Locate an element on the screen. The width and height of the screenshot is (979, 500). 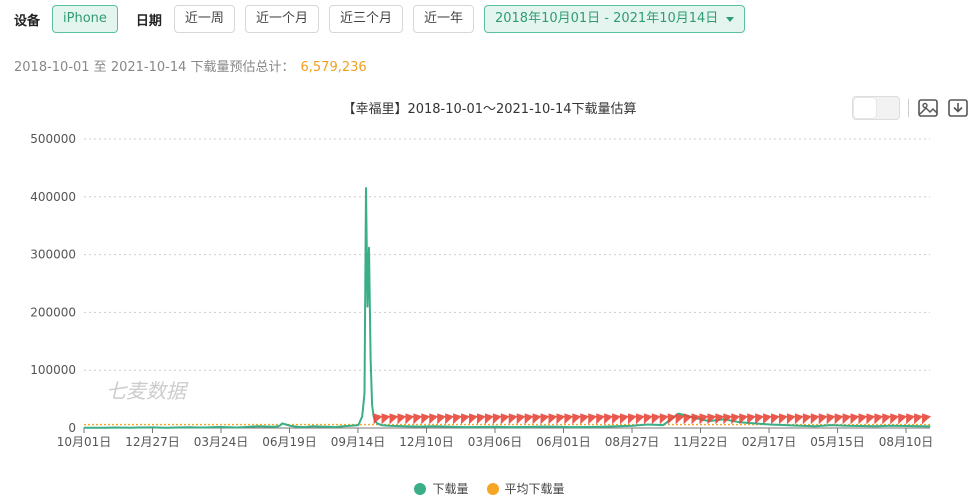
x-tick-label: 09月14日 is located at coordinates (358, 442).